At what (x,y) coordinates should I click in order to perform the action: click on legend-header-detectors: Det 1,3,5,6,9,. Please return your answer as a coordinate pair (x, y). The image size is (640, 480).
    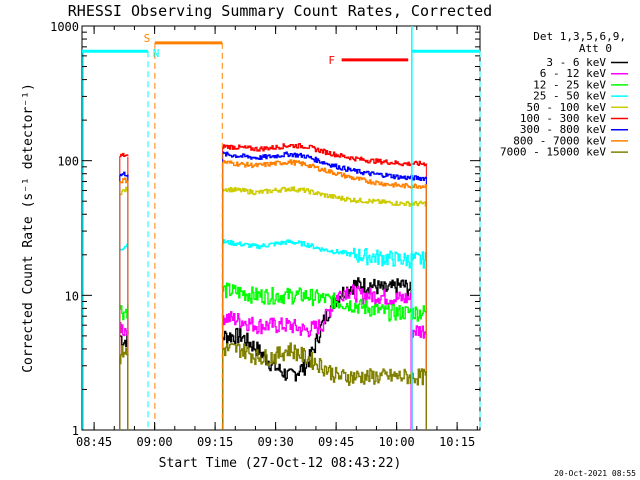
    Looking at the image, I should click on (579, 36).